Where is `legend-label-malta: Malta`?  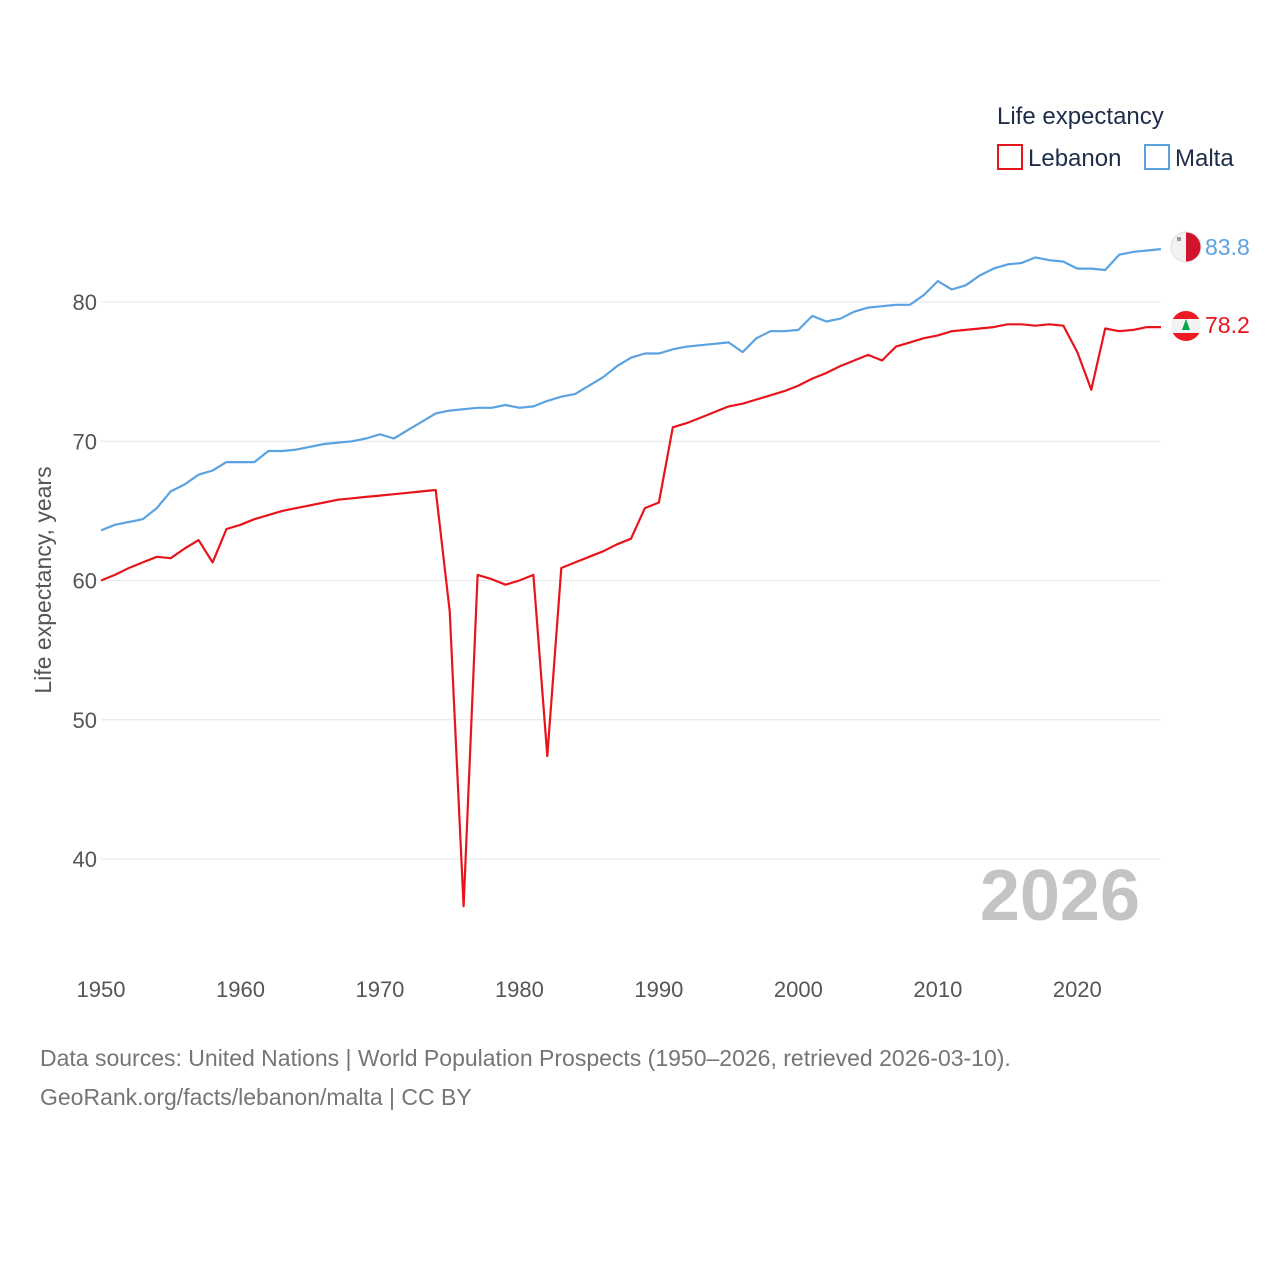
legend-label-malta: Malta is located at coordinates (1204, 158).